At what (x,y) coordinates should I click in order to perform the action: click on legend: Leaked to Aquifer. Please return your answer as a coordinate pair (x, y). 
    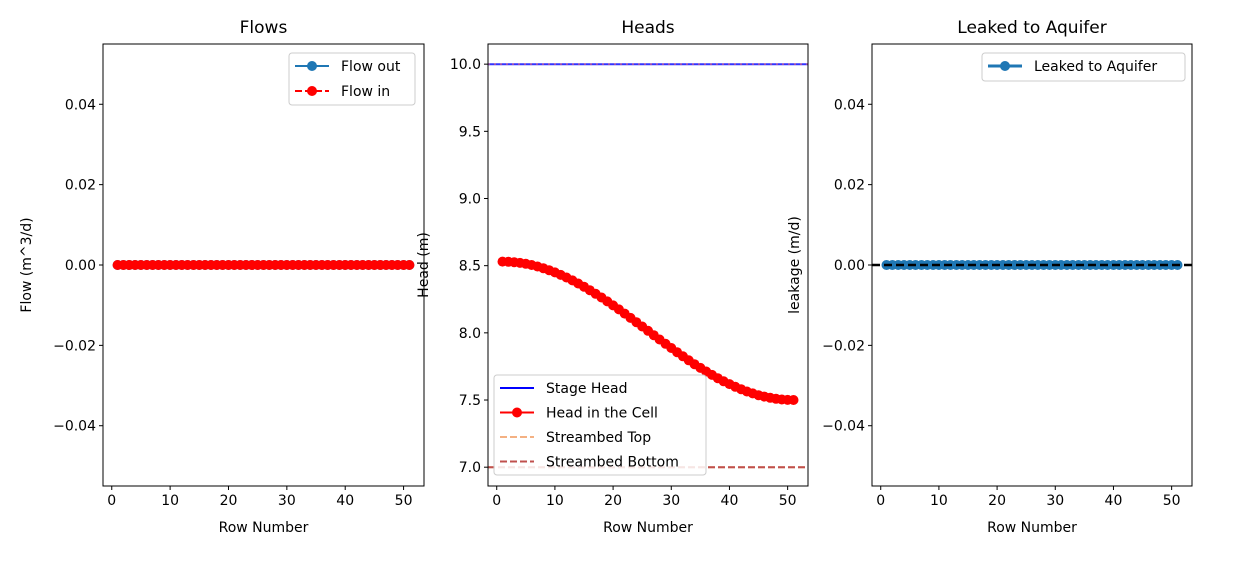
    Looking at the image, I should click on (1083, 67).